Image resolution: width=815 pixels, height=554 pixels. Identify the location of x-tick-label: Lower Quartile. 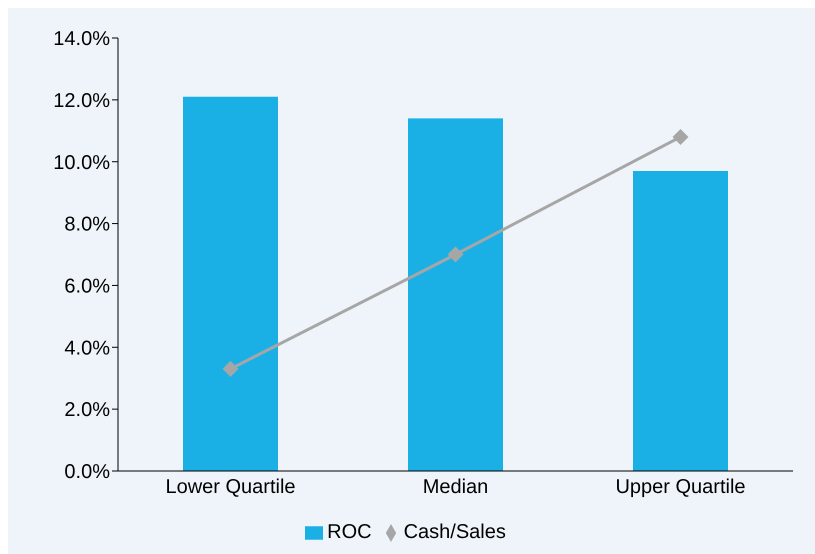
(230, 487).